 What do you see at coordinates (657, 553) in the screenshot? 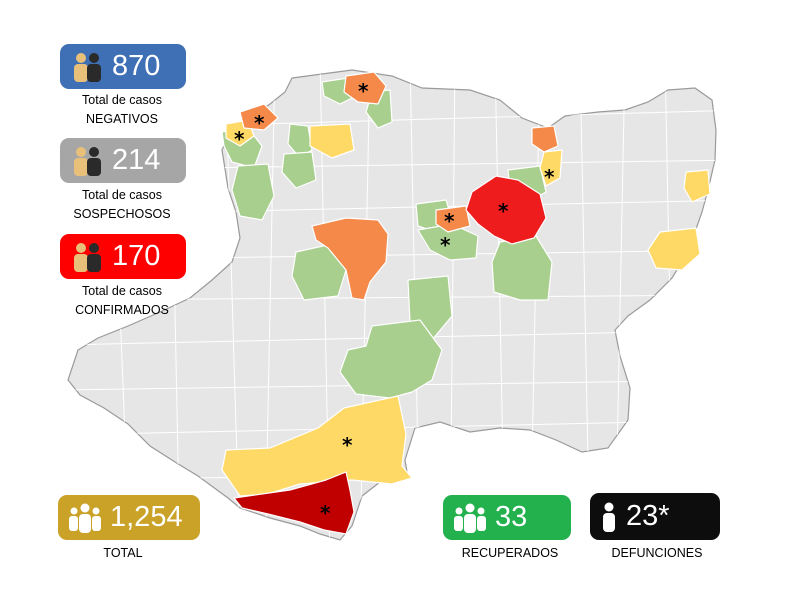
I see `defunciones-caption: DEFUNCIONES` at bounding box center [657, 553].